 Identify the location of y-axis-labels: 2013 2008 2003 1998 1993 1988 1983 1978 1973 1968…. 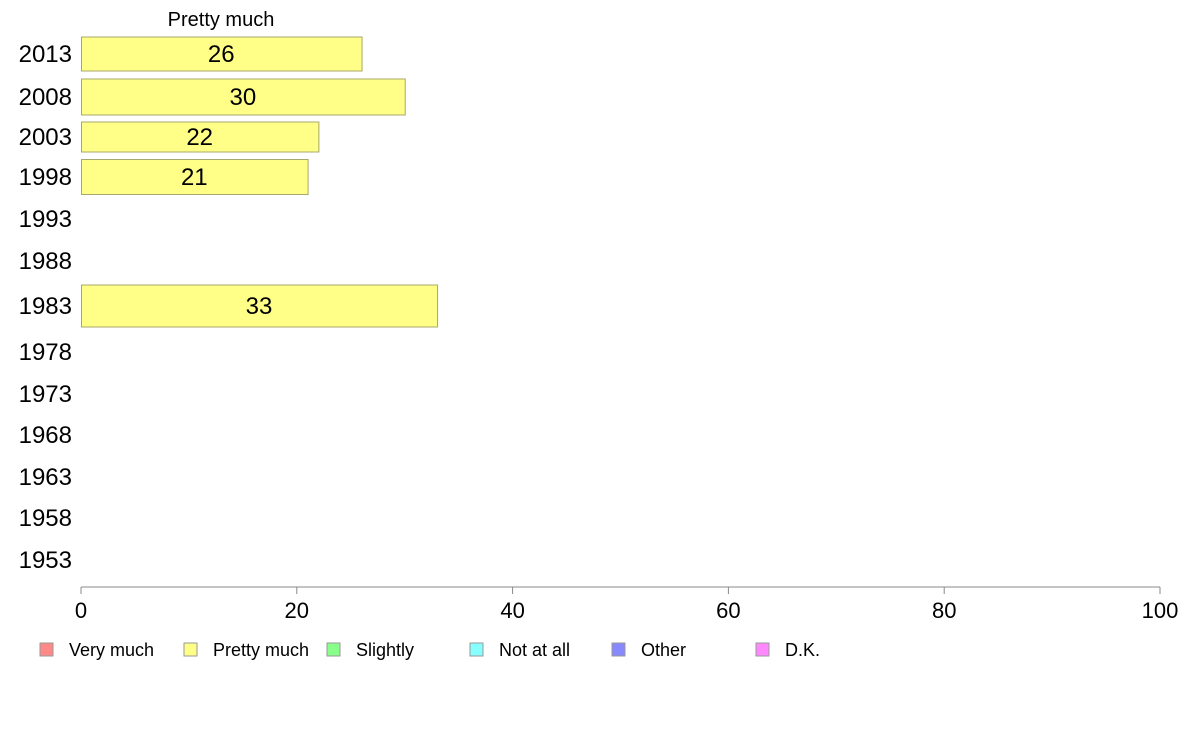
(45, 307).